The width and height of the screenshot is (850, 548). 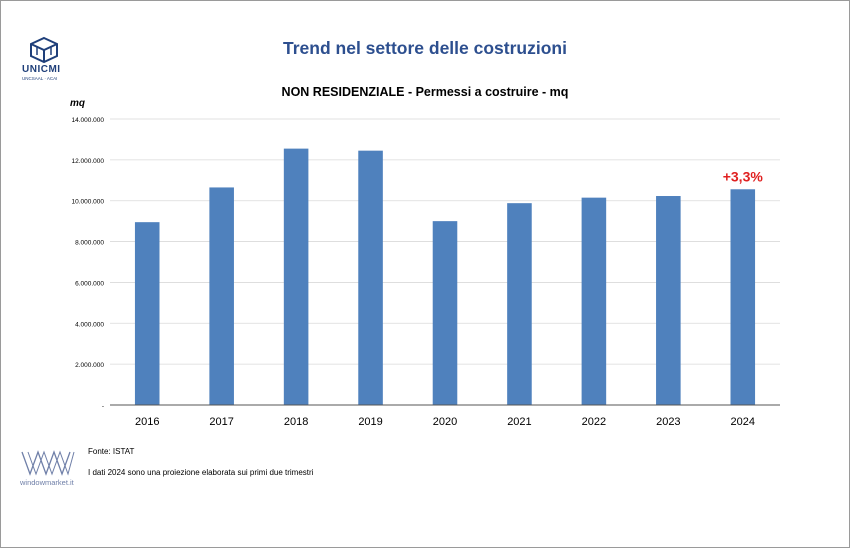 I want to click on bar-2022, so click(x=594, y=301).